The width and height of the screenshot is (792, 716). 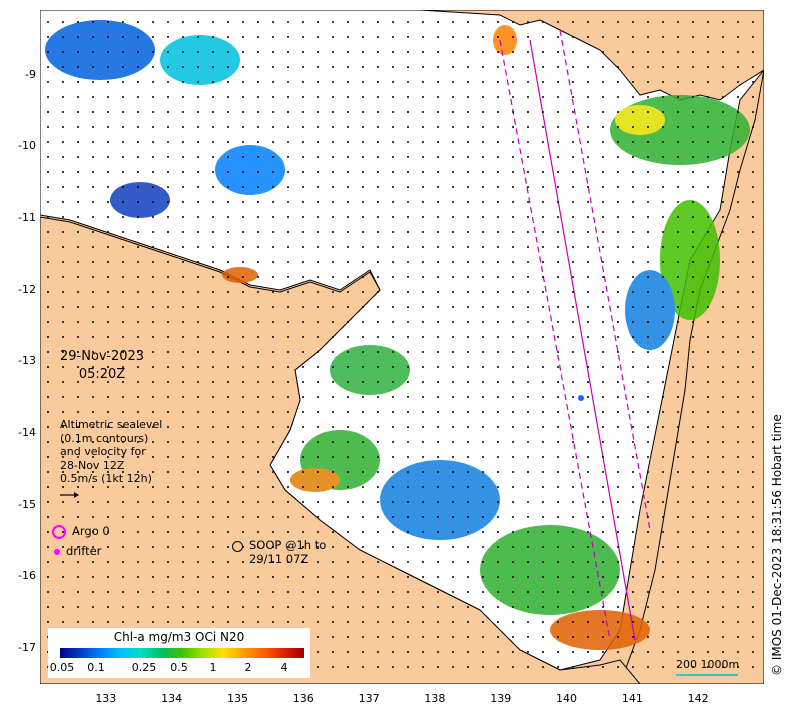 What do you see at coordinates (708, 664) in the screenshot?
I see `depth-scale-label: 200 1000m` at bounding box center [708, 664].